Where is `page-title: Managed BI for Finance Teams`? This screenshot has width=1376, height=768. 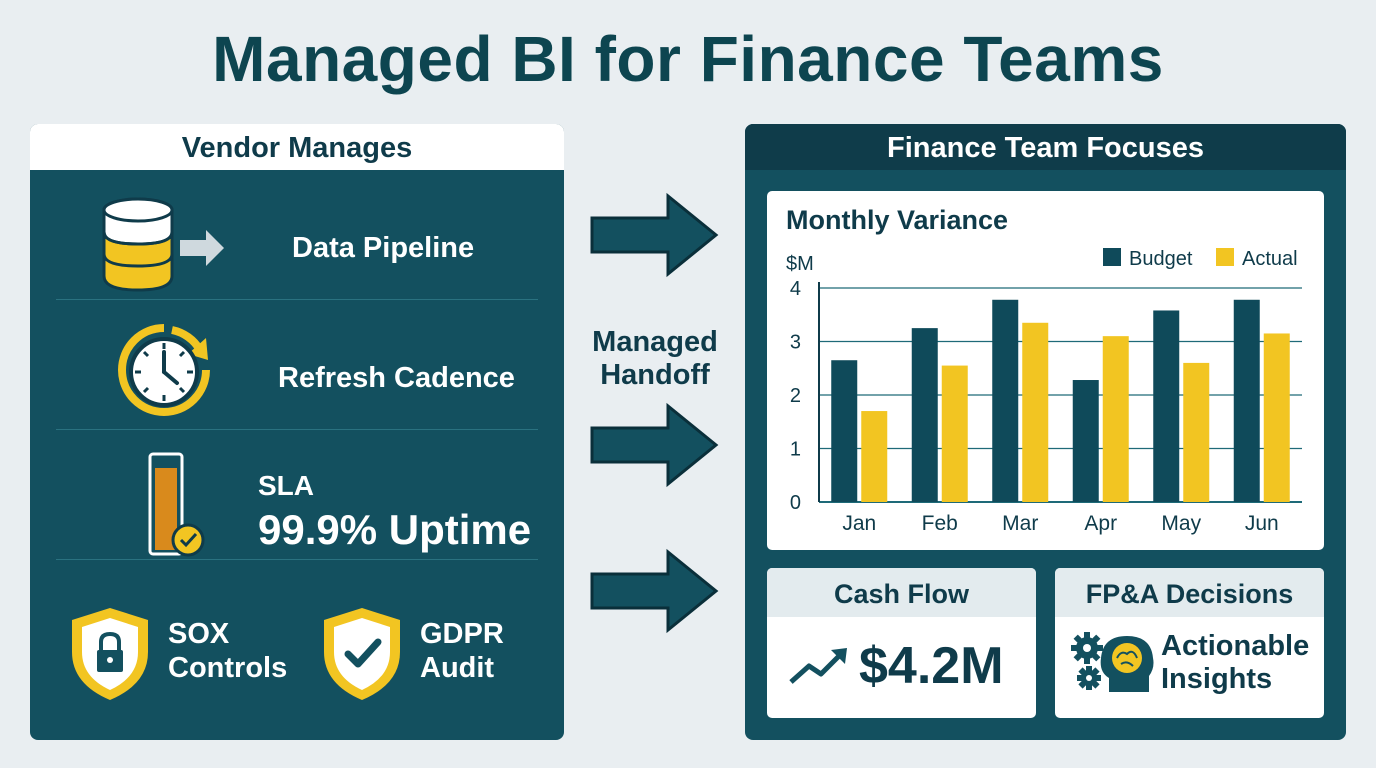 page-title: Managed BI for Finance Teams is located at coordinates (688, 59).